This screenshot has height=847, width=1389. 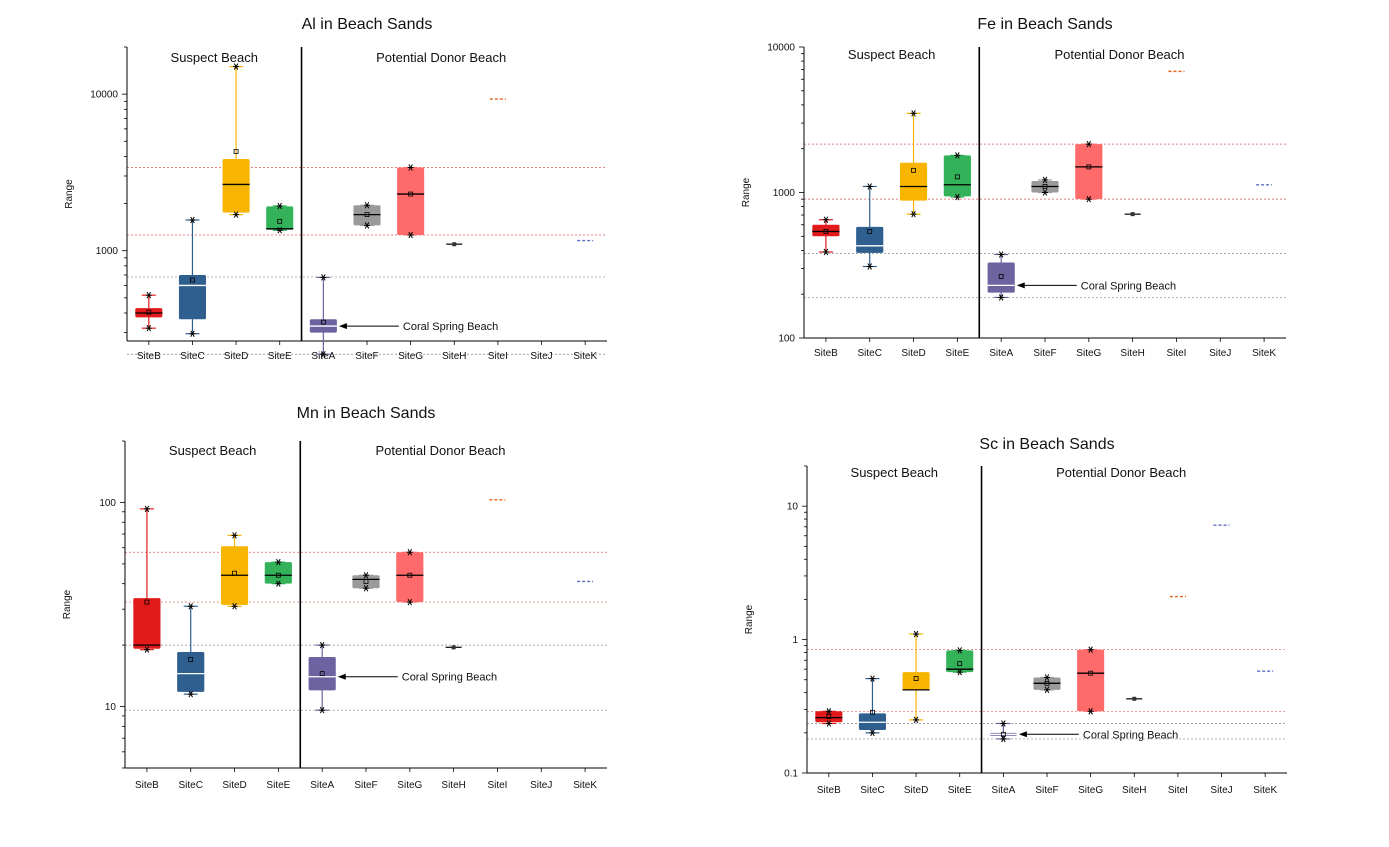 I want to click on y-tick-label: 0.1, so click(x=791, y=774).